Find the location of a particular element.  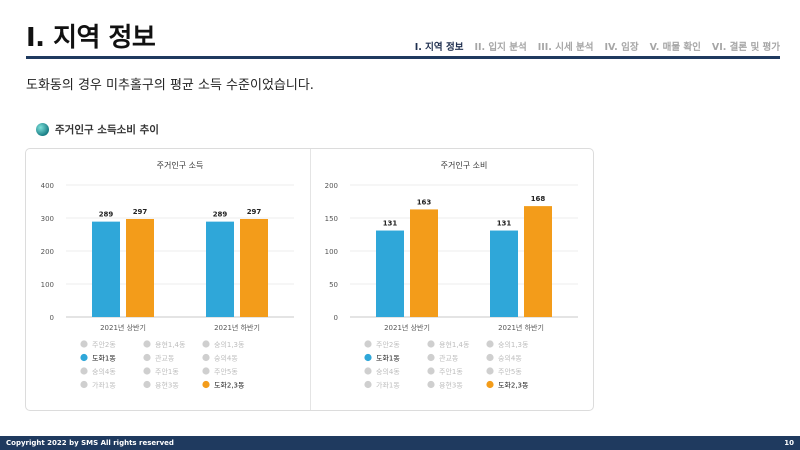

nav-item-field: IV. 임장 is located at coordinates (621, 47).